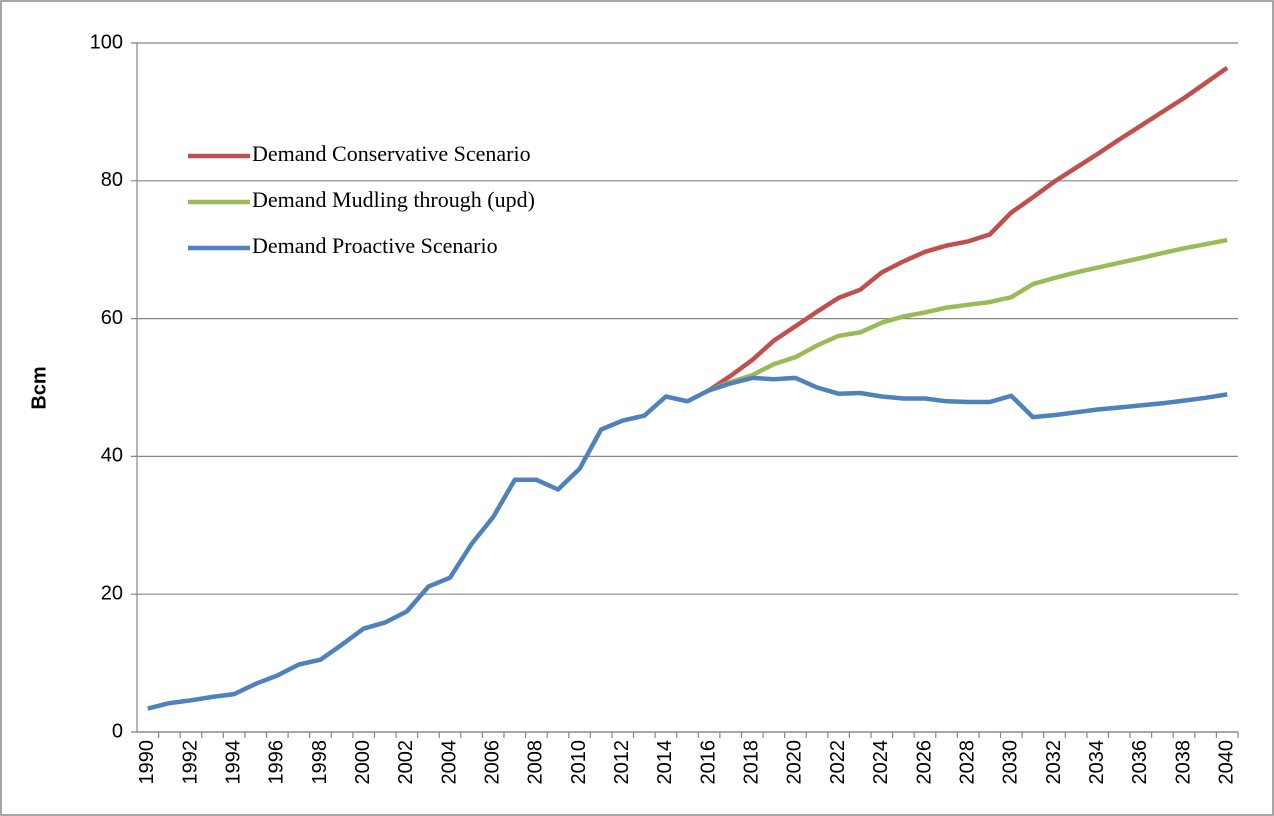  I want to click on y-tick-label: 0, so click(117, 731).